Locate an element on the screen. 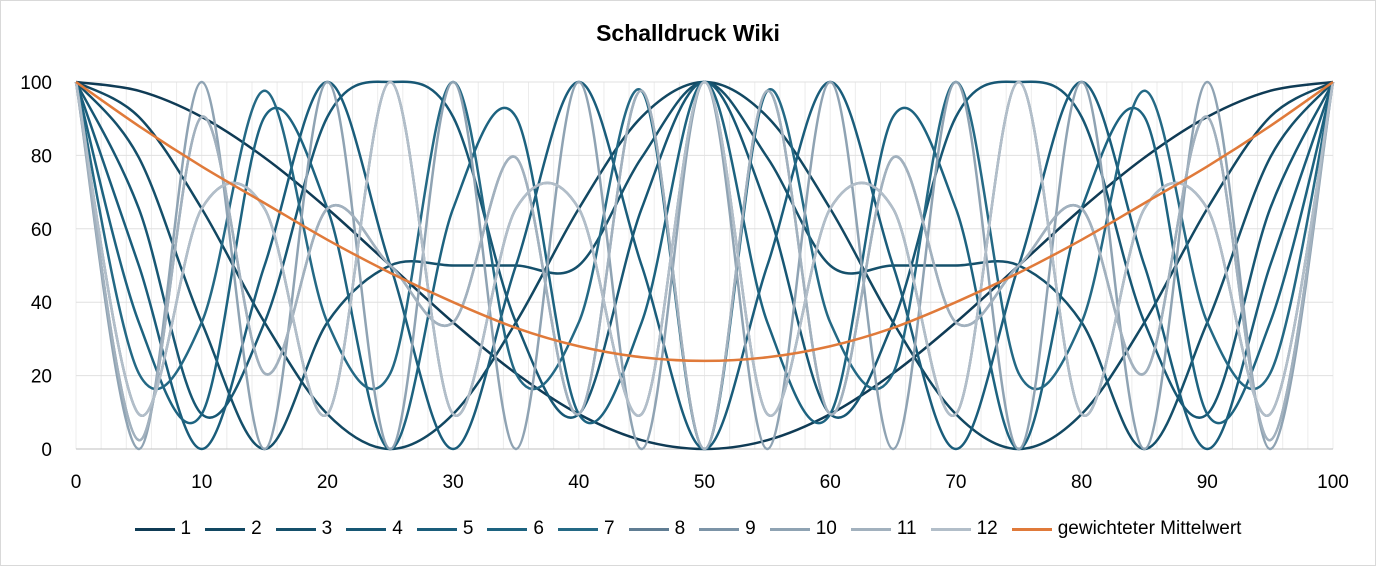 This screenshot has width=1376, height=566. legend-item: 5 is located at coordinates (445, 529).